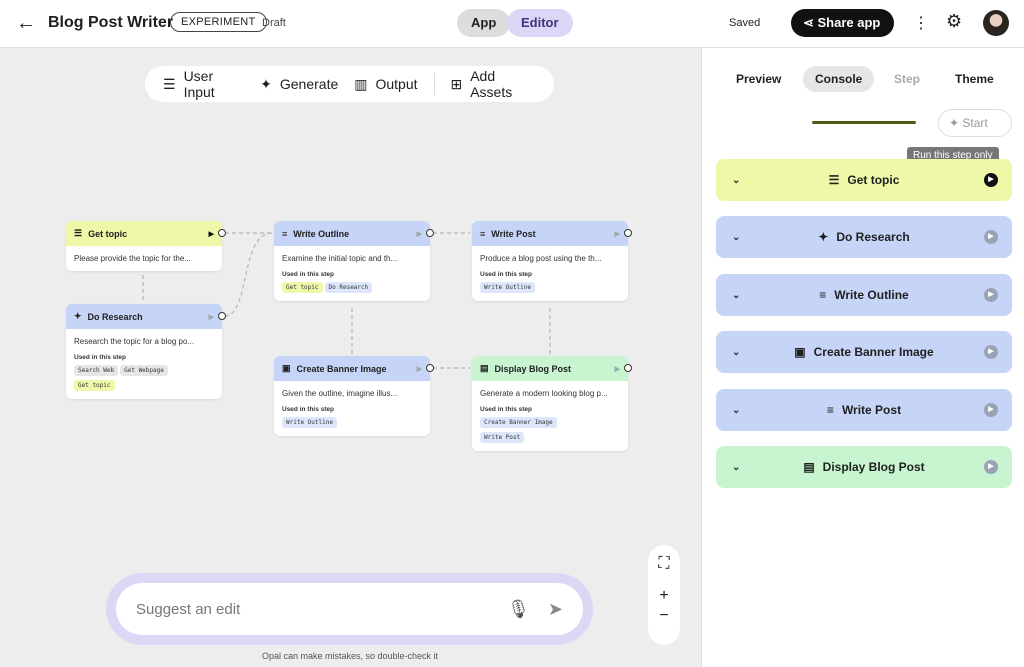 This screenshot has height=667, width=1024. What do you see at coordinates (540, 23) in the screenshot?
I see `tab-editor: Editor` at bounding box center [540, 23].